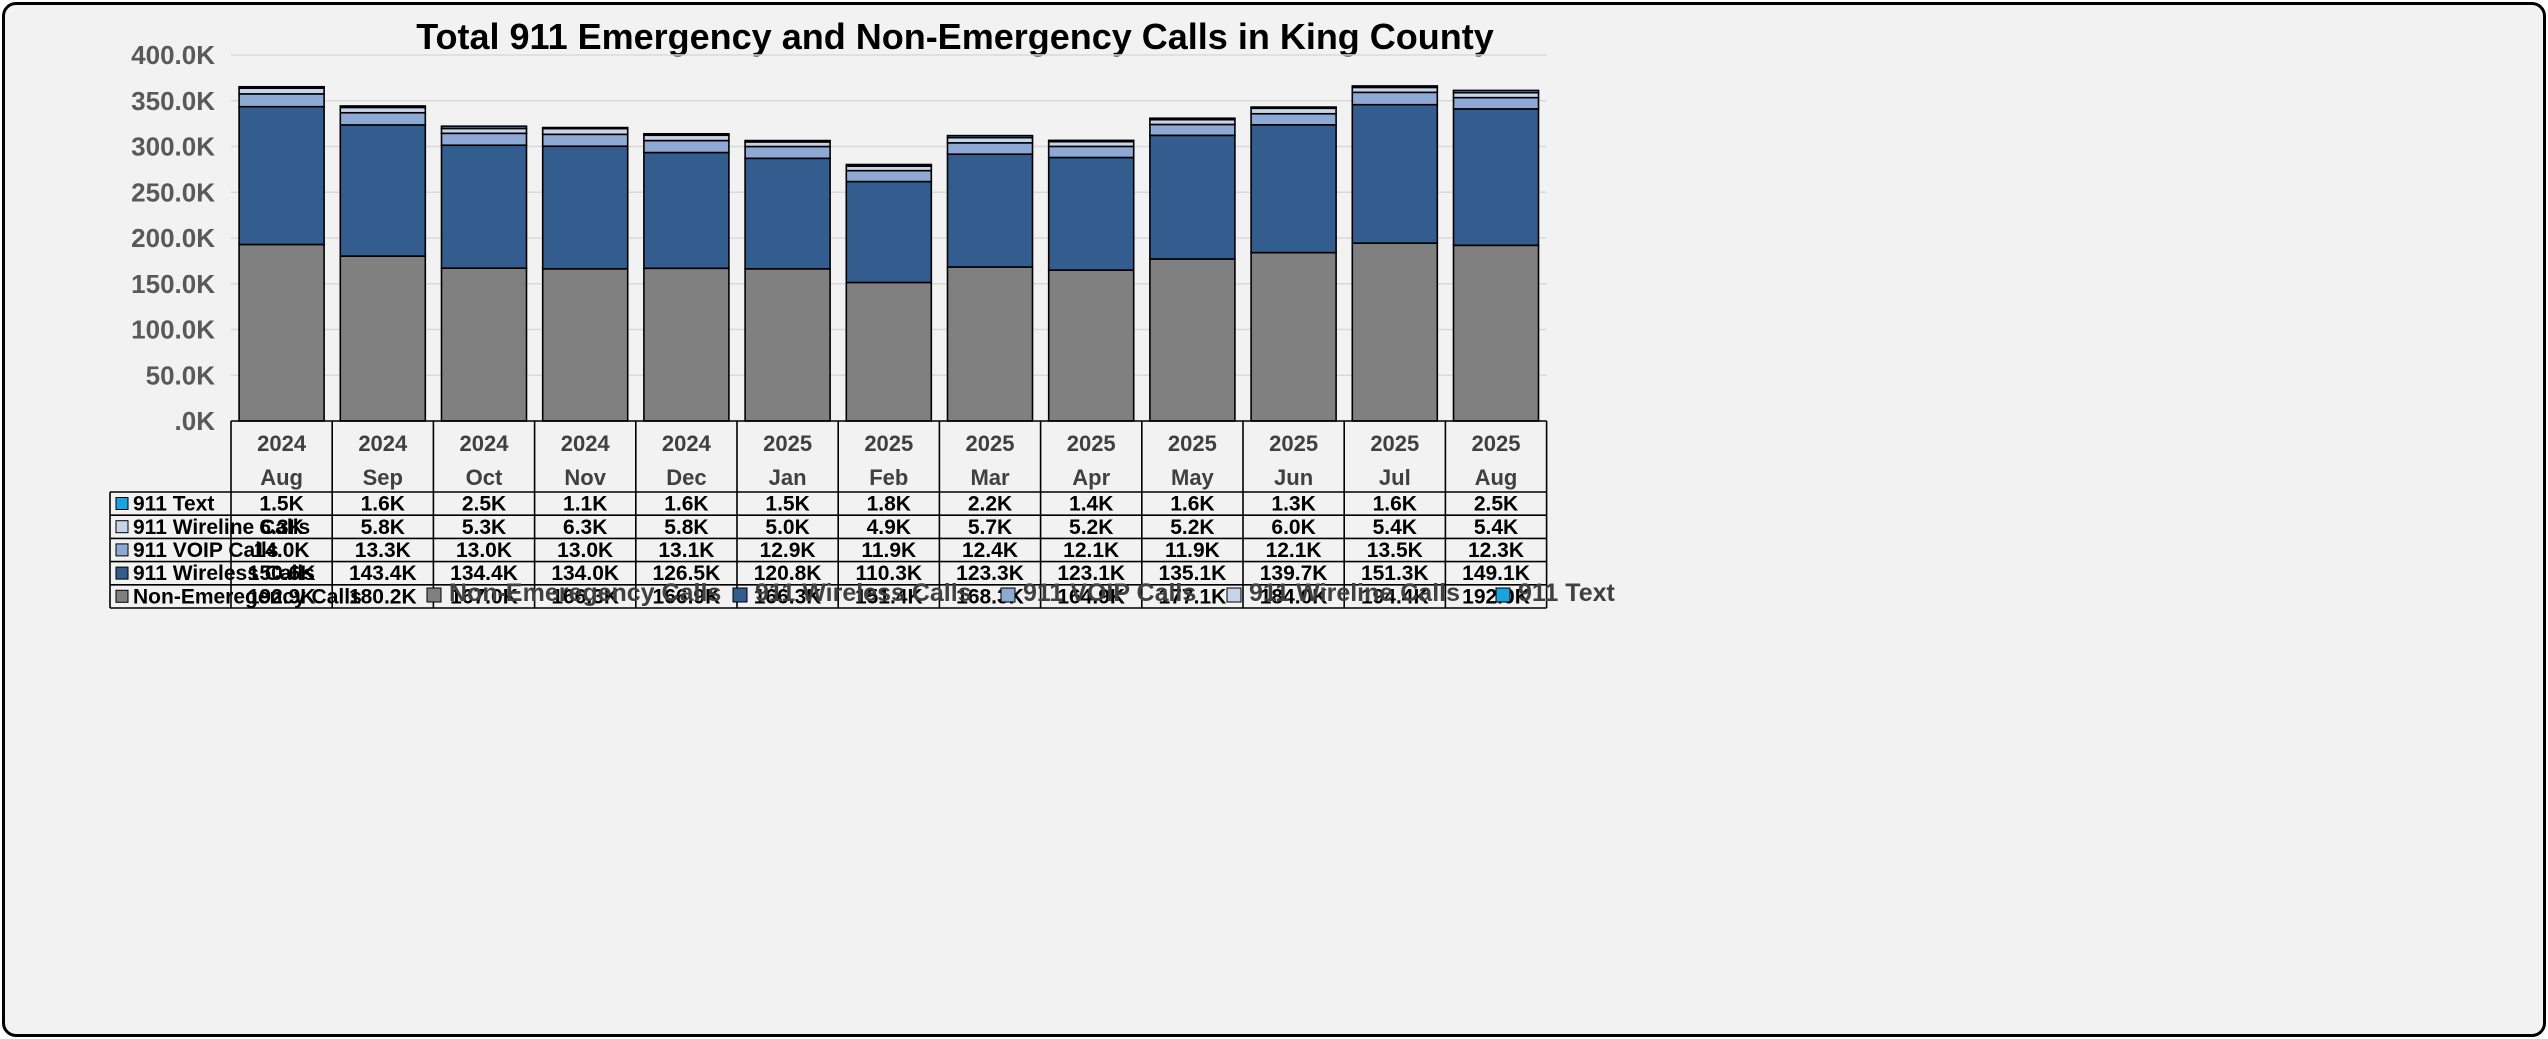 The width and height of the screenshot is (2548, 1039). Describe the element at coordinates (1293, 527) in the screenshot. I see `table-cell-value: 6.0K` at that location.